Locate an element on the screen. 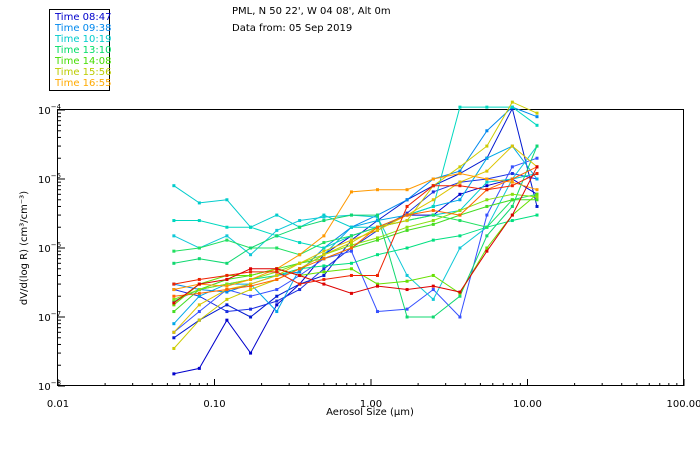  y-tick-label: 10⁻⁶ is located at coordinates (50, 248).